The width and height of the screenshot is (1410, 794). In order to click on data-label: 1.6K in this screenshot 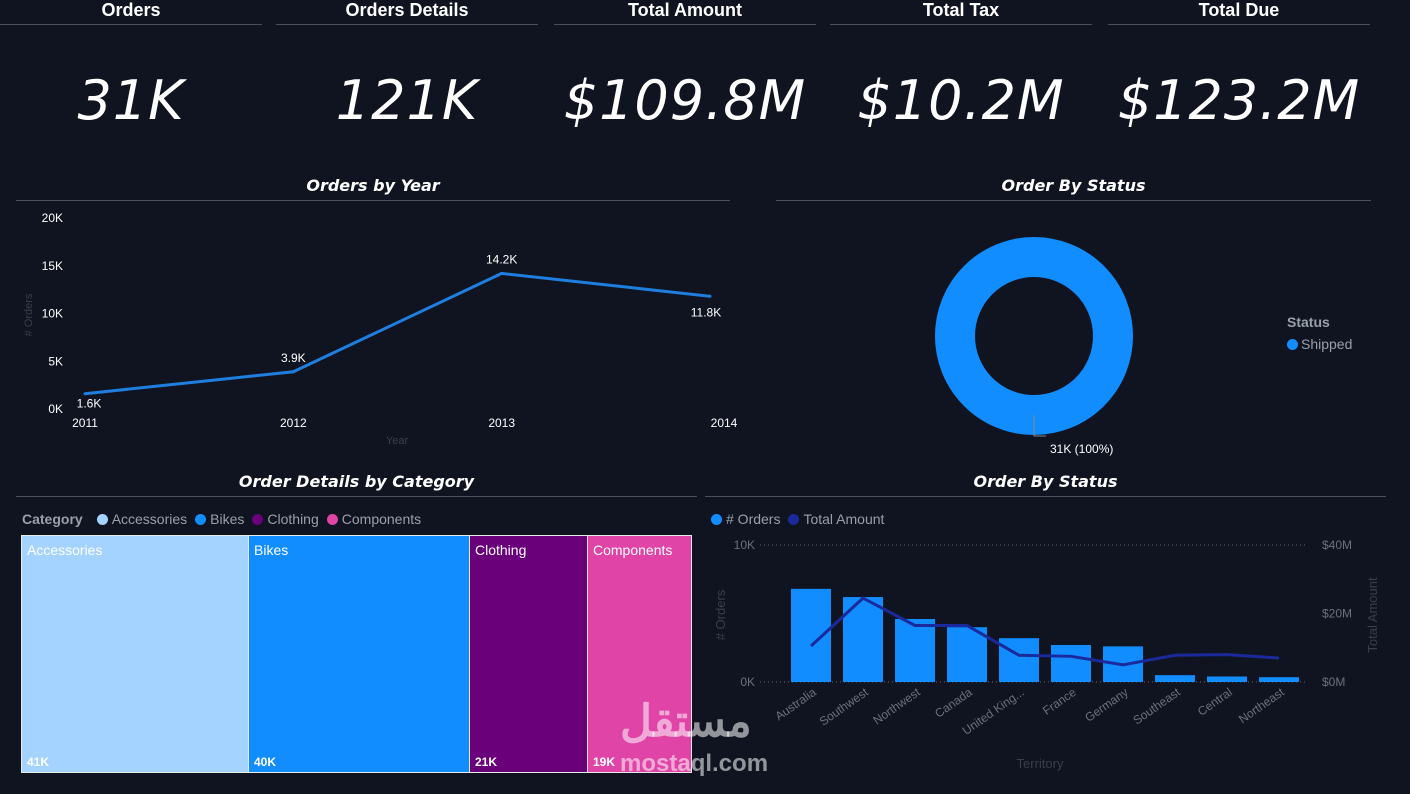, I will do `click(89, 404)`.